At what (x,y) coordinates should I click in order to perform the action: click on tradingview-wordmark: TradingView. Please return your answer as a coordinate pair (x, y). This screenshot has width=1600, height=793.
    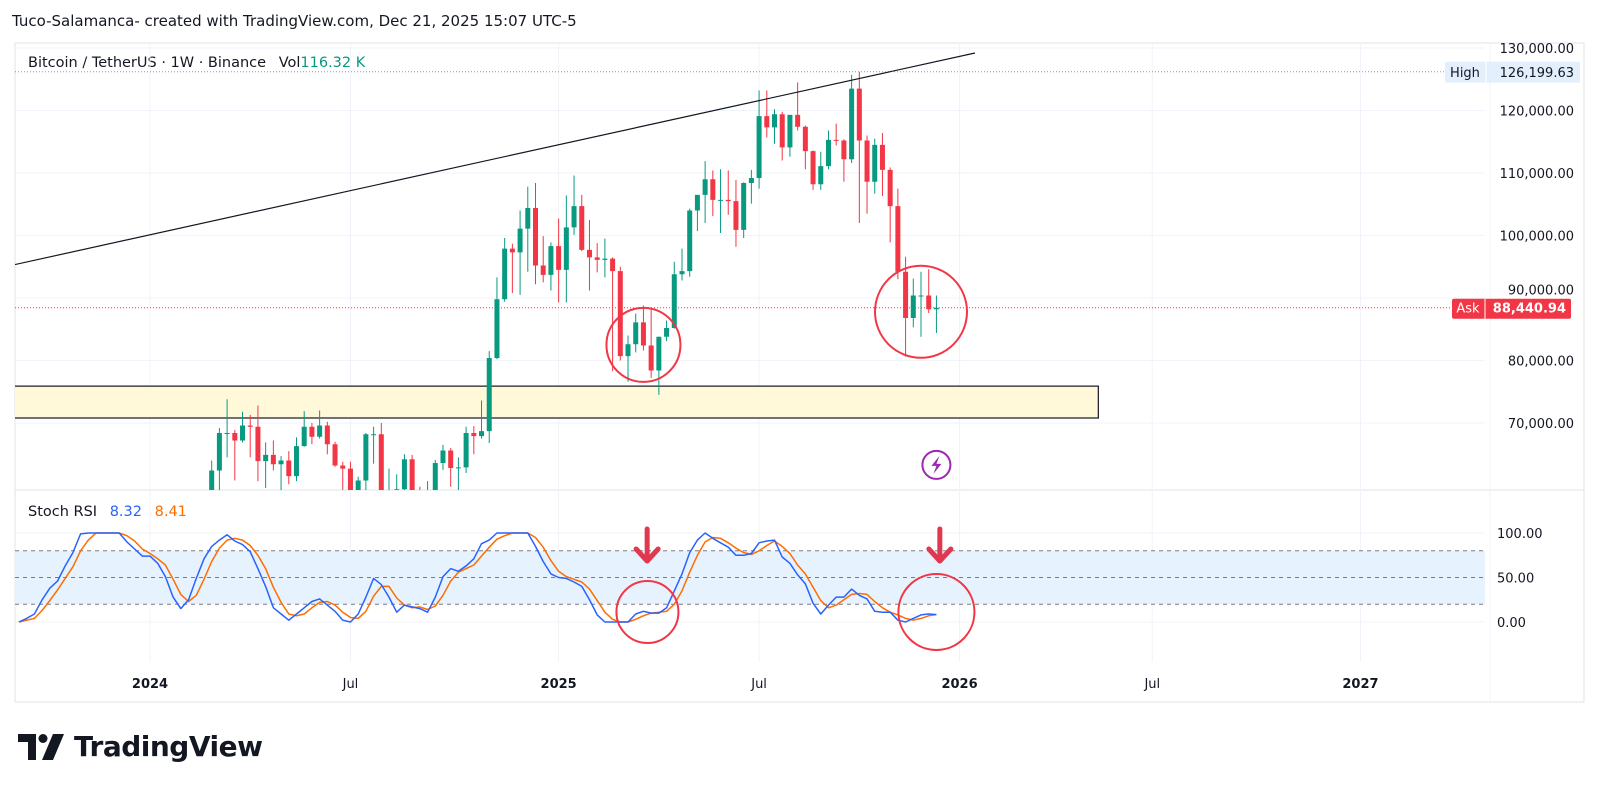
    Looking at the image, I should click on (168, 746).